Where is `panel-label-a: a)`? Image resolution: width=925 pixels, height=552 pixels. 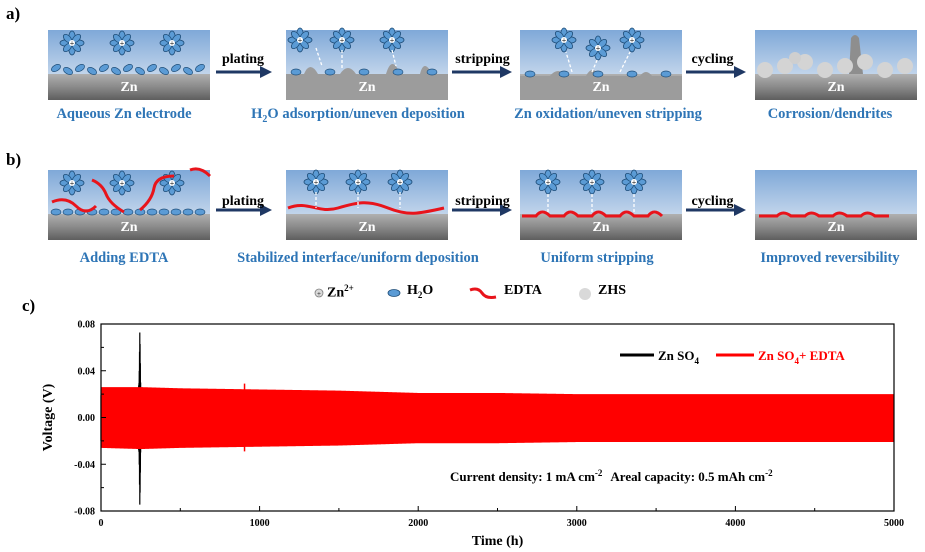 panel-label-a: a) is located at coordinates (13, 13).